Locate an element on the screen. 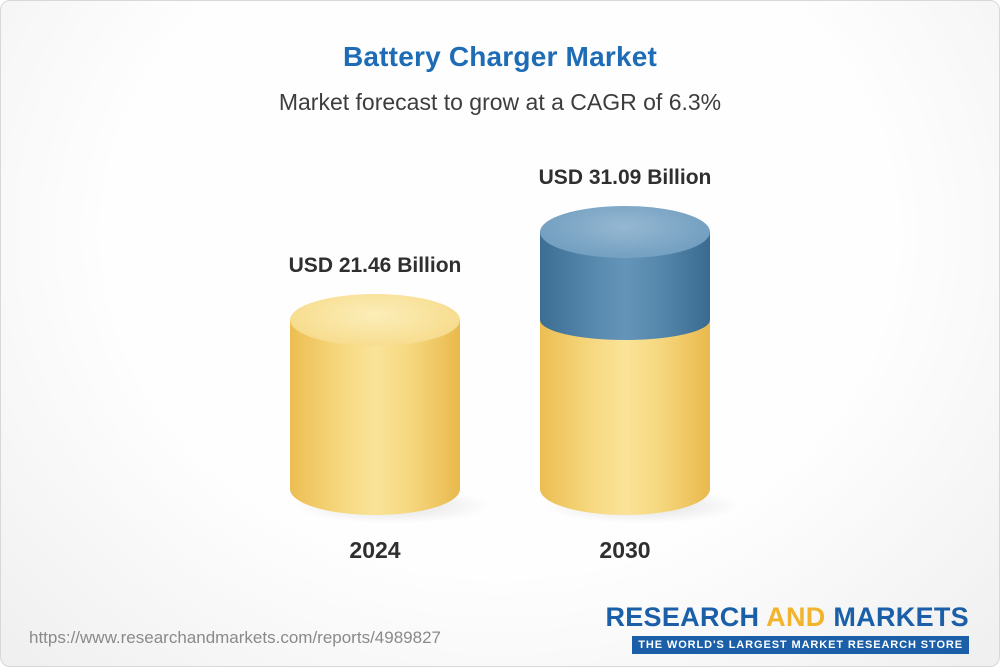  cylinder-top-cap-2024 is located at coordinates (375, 319).